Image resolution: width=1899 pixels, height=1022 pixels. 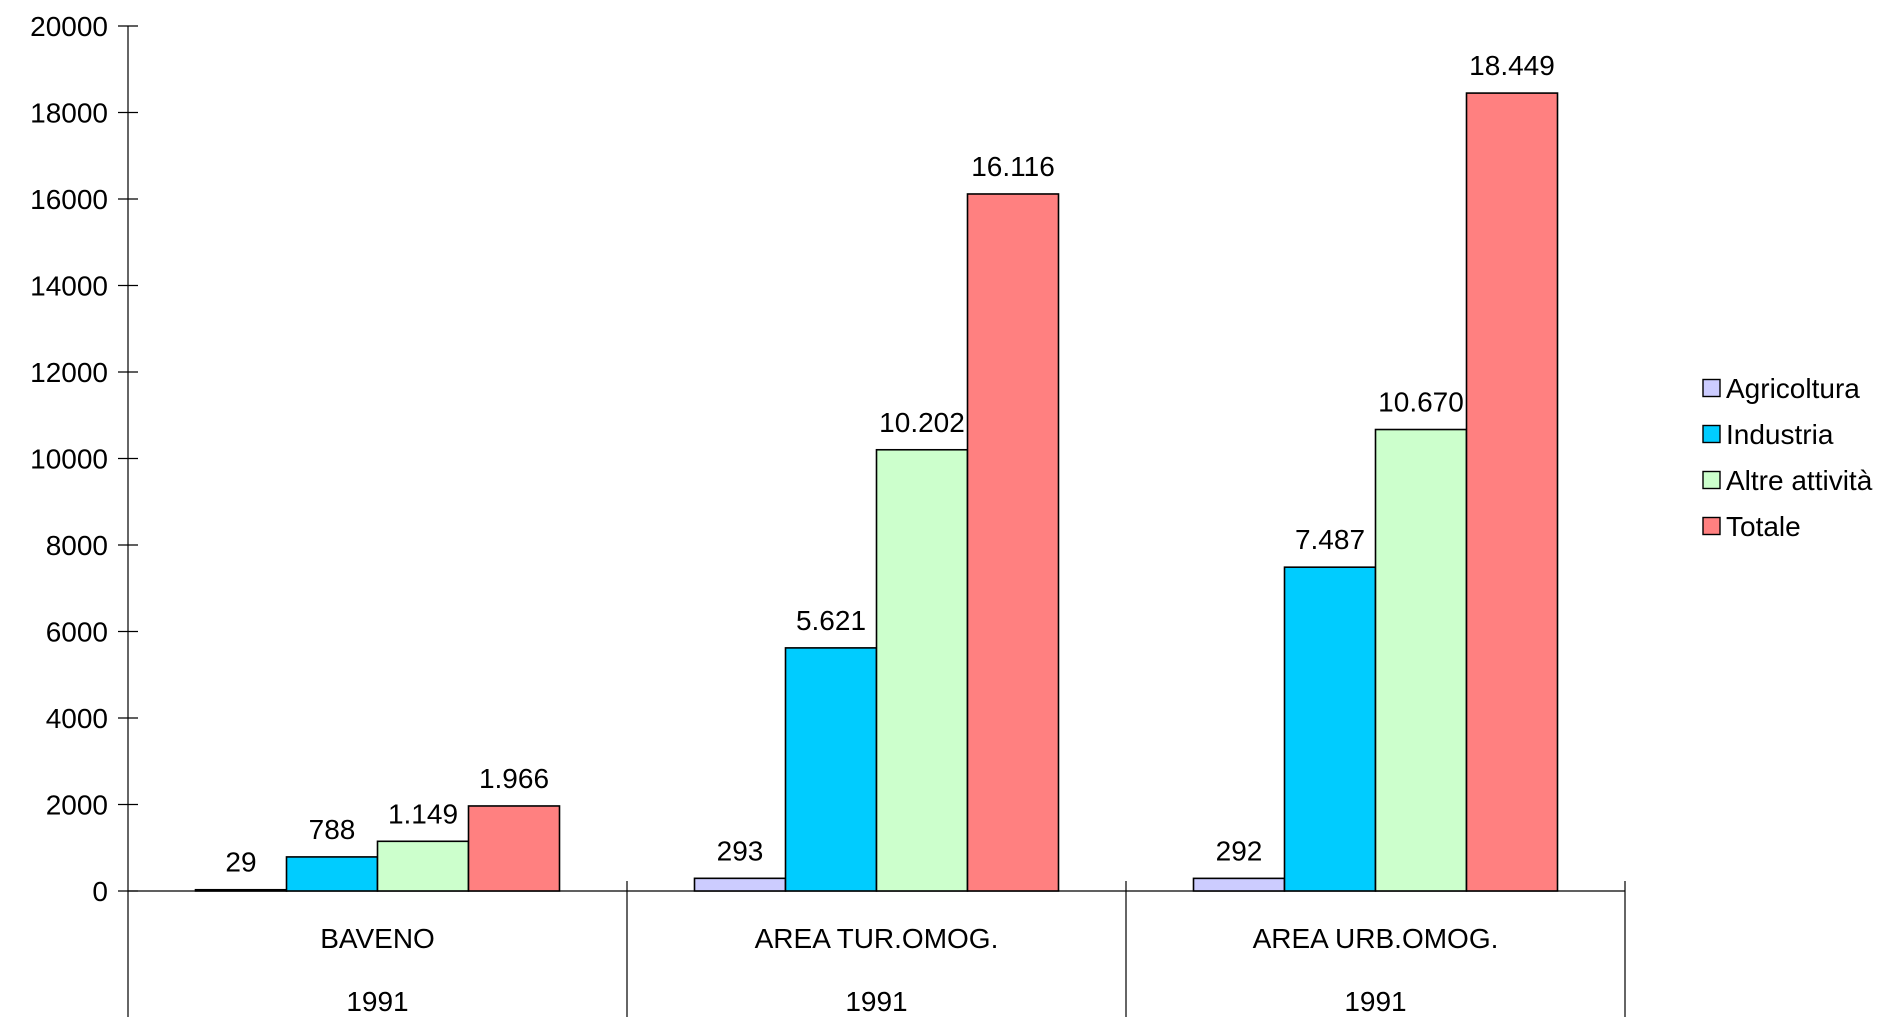 What do you see at coordinates (1013, 166) in the screenshot?
I see `data-label: 16.116` at bounding box center [1013, 166].